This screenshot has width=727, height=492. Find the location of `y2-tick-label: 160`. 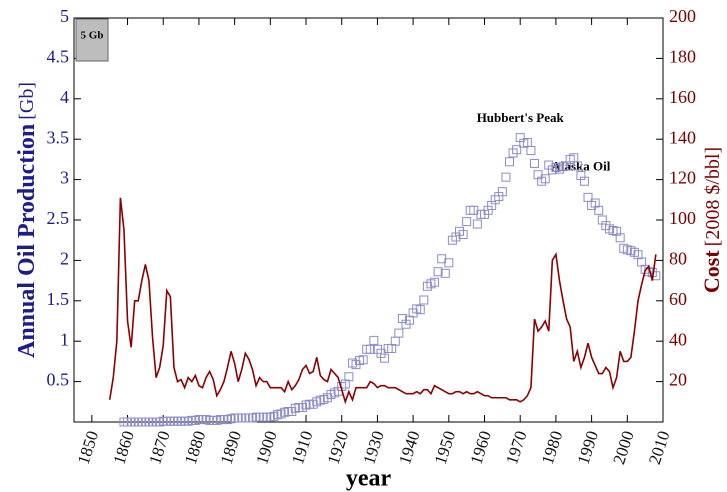

y2-tick-label: 160 is located at coordinates (682, 97).